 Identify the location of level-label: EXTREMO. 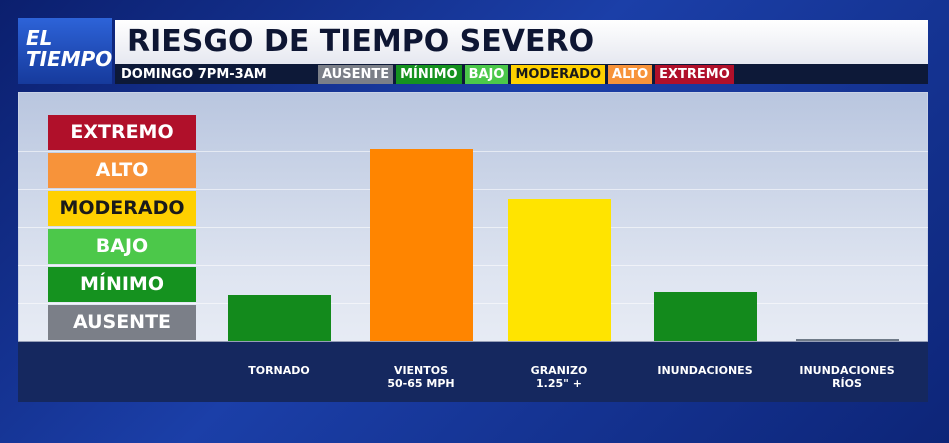
(122, 132).